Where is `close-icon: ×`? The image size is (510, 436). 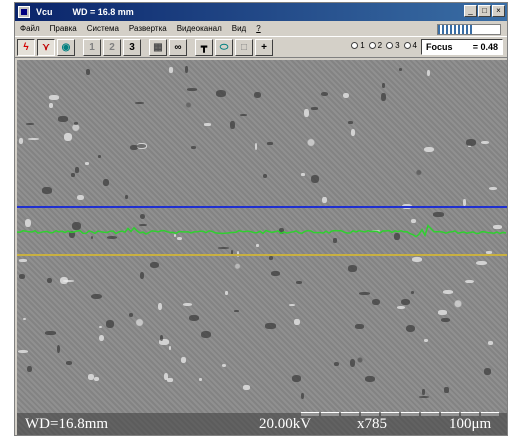
close-icon: × is located at coordinates (498, 11).